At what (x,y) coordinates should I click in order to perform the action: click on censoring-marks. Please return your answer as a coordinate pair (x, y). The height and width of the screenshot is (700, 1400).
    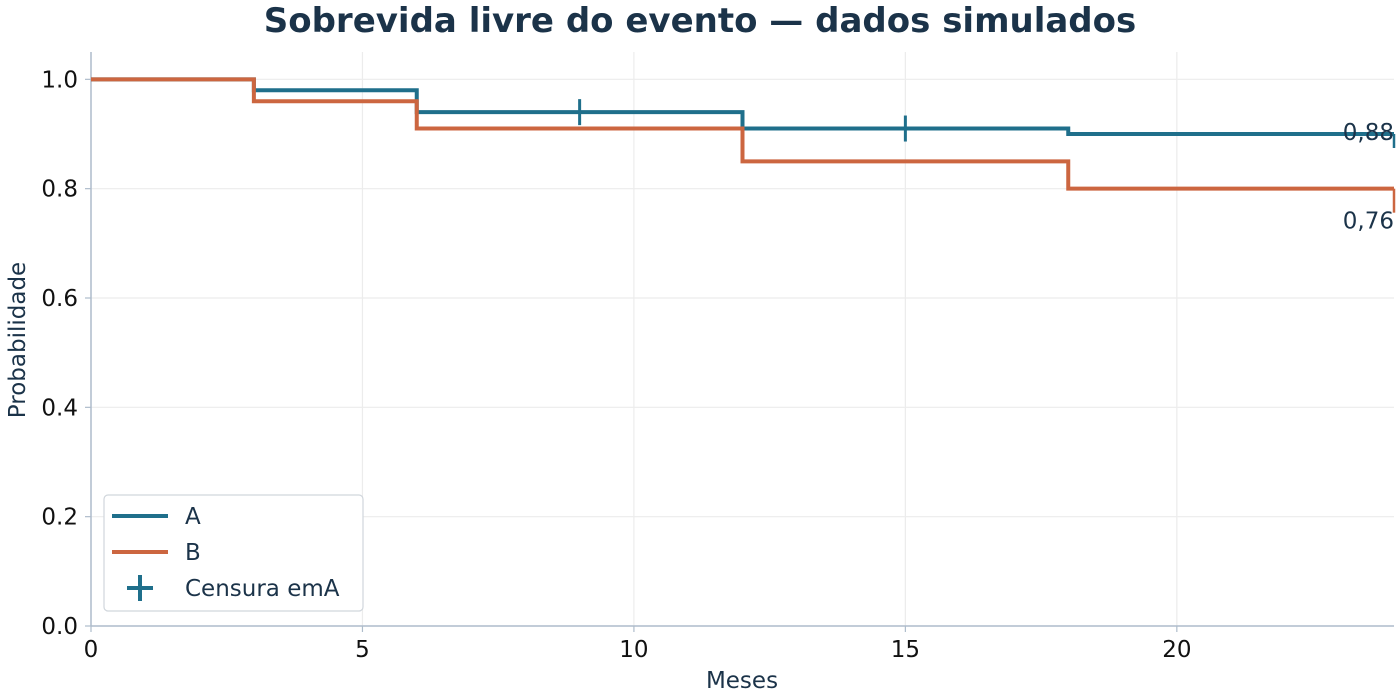
    Looking at the image, I should click on (742, 120).